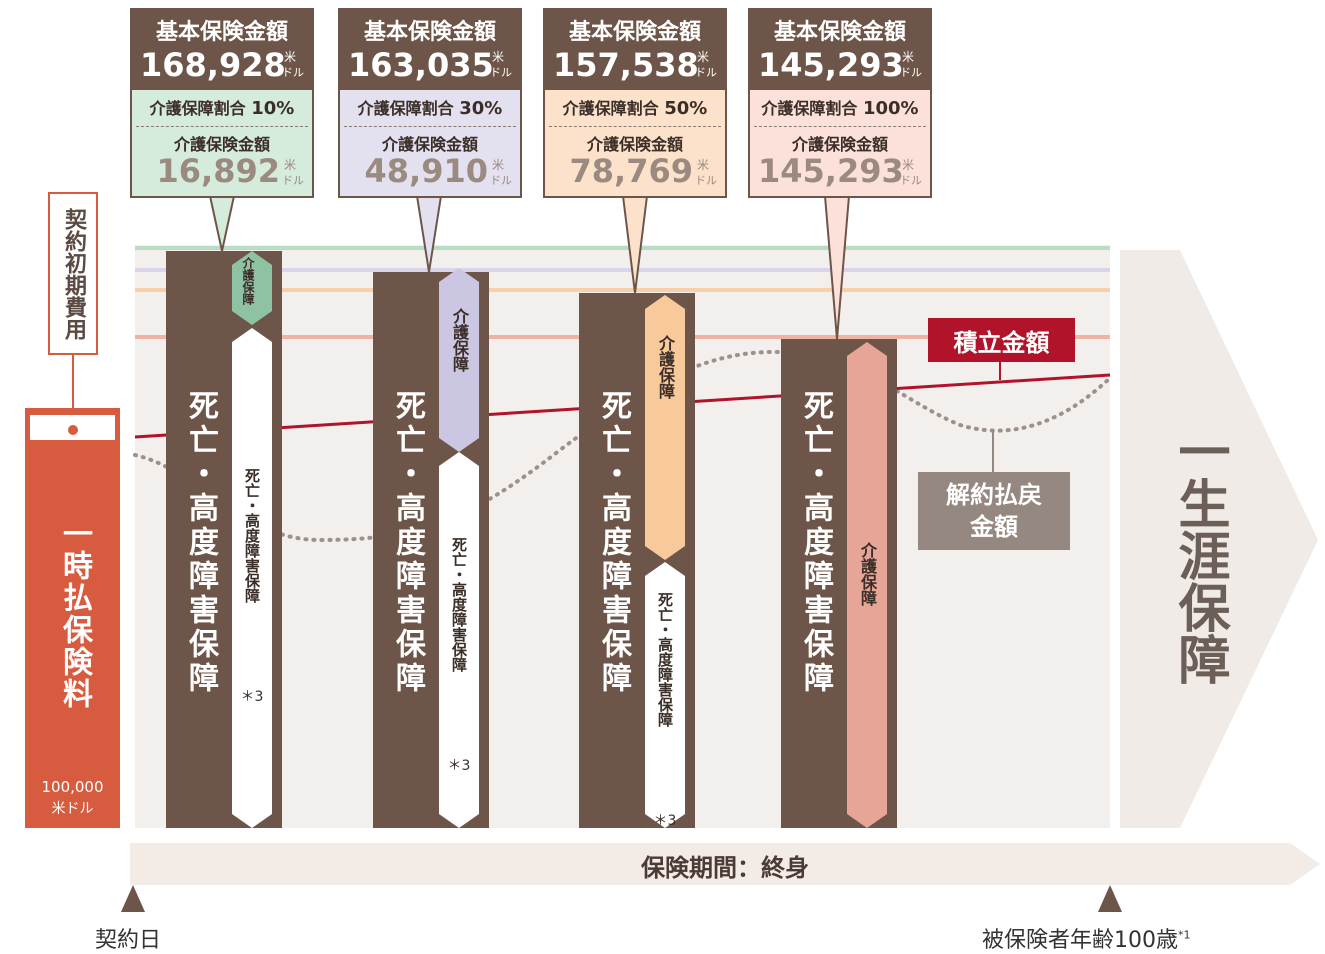 This screenshot has width=1325, height=954. What do you see at coordinates (626, 65) in the screenshot?
I see `basic-amount: 157,538` at bounding box center [626, 65].